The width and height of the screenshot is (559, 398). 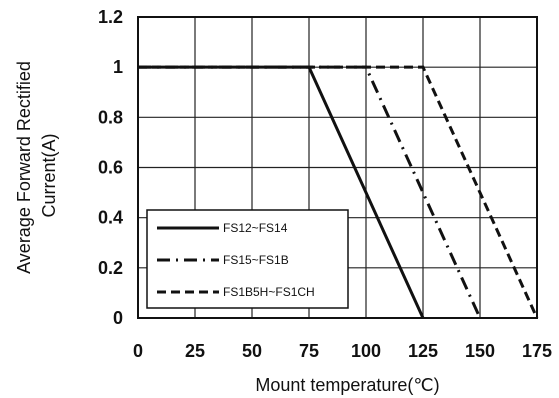 What do you see at coordinates (24, 167) in the screenshot?
I see `y-axis-title-line-1: Average Forward Rectified` at bounding box center [24, 167].